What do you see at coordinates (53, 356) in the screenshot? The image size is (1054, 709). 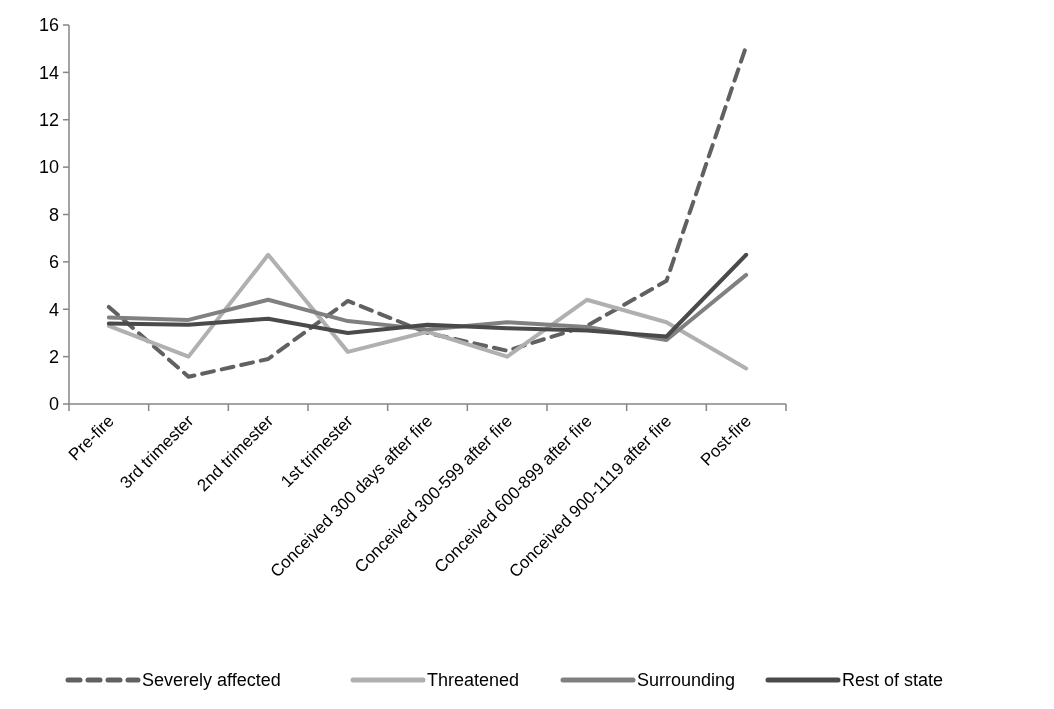 I see `y-tick-label: 2` at bounding box center [53, 356].